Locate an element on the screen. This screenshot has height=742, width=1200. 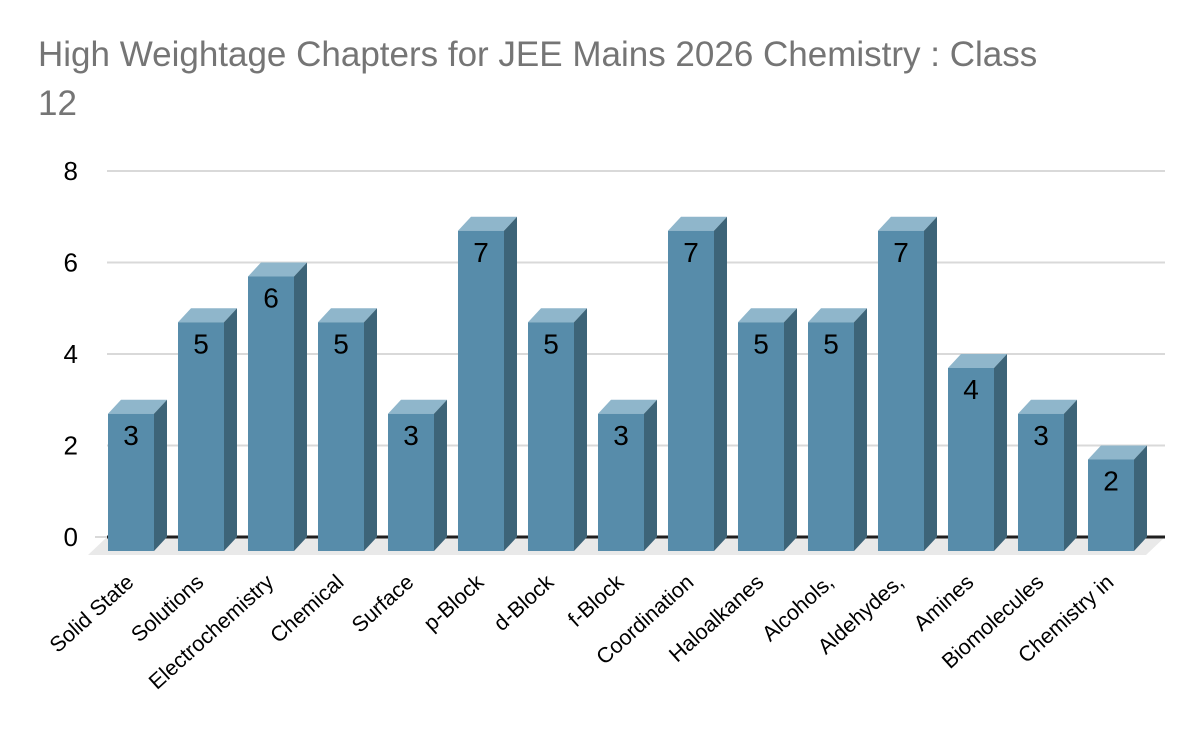
y-axis-labels: 0 2 4 6 8 is located at coordinates (71, 354).